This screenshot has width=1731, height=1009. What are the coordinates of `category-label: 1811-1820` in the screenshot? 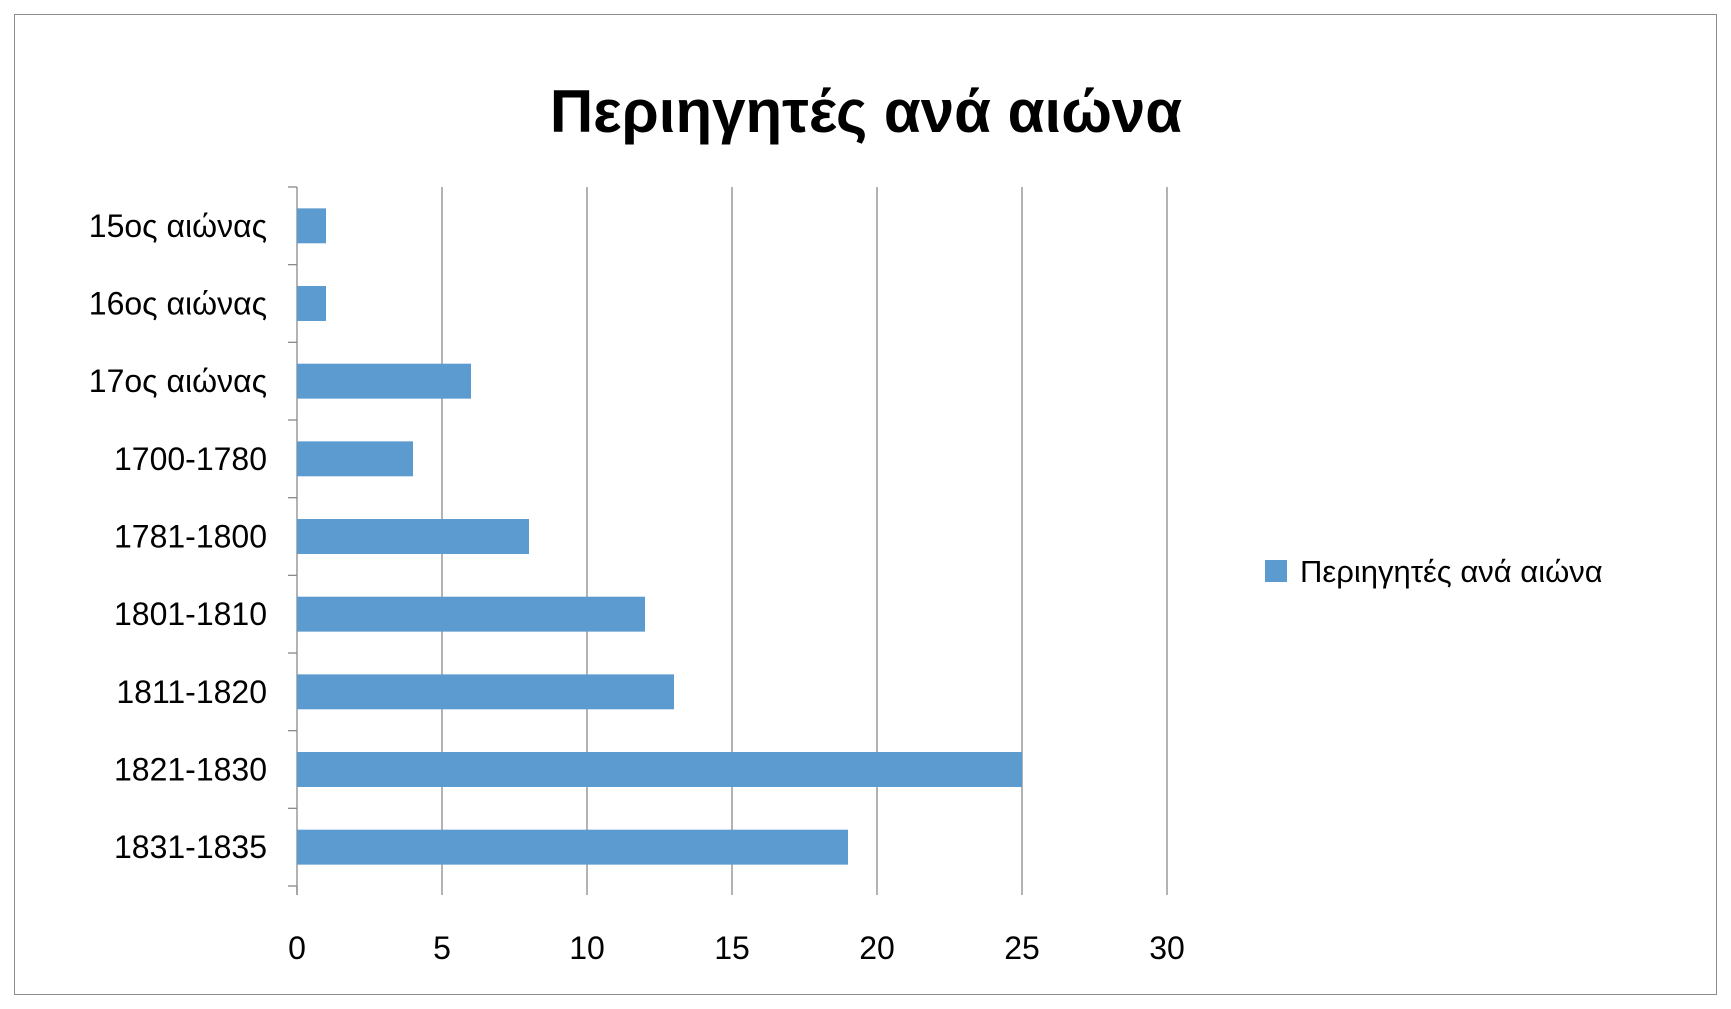 It's located at (191, 692).